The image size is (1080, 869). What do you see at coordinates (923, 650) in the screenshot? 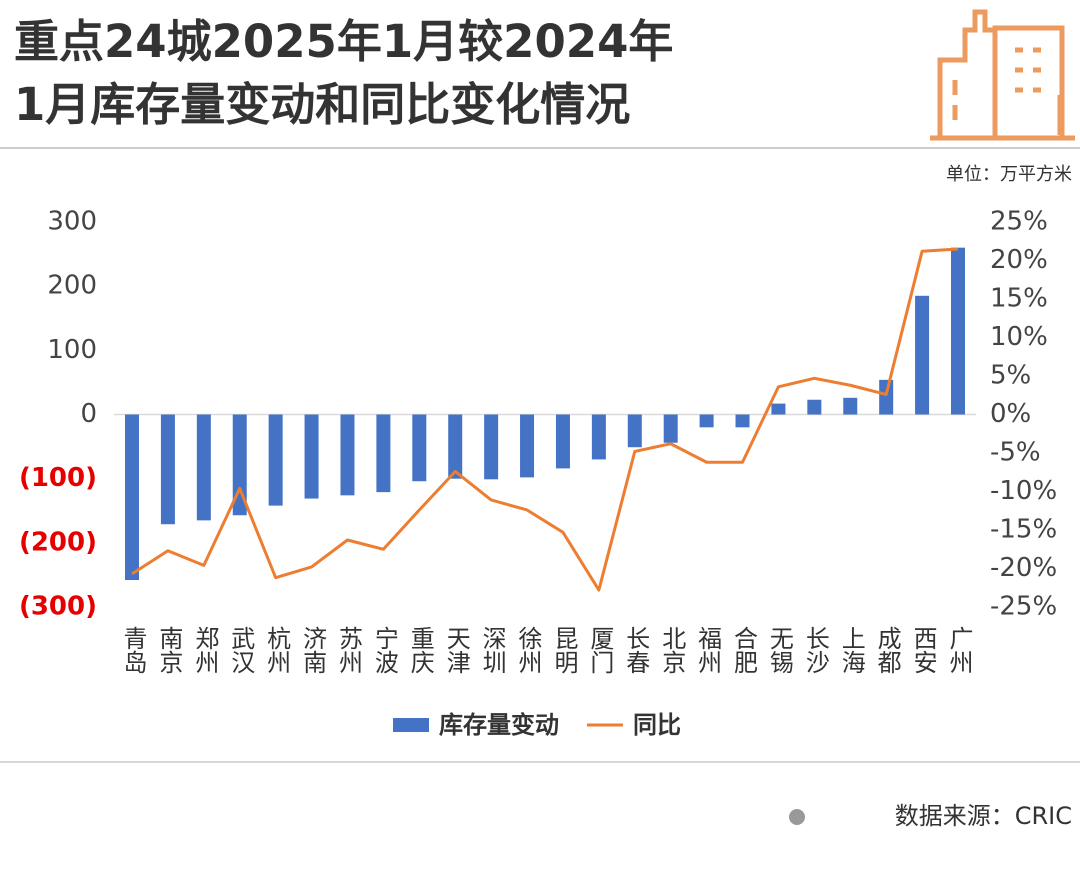
I see `x-tick-label: 西安` at bounding box center [923, 650].